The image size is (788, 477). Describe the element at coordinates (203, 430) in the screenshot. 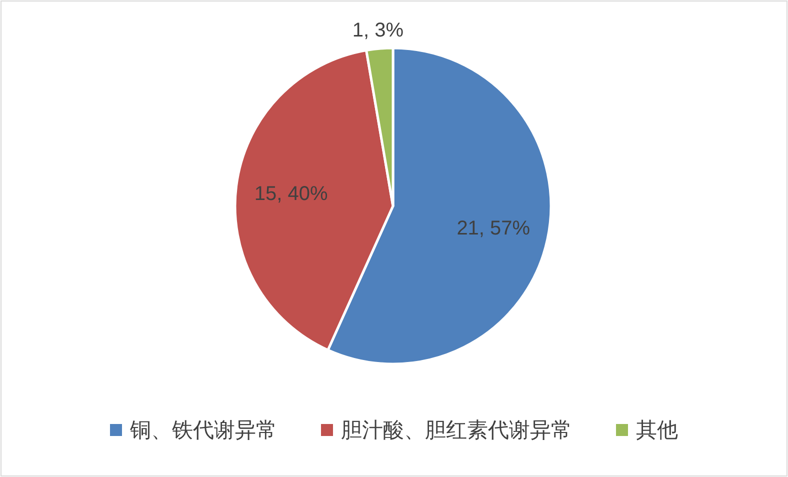

I see `legend-label: 铜、铁代谢异常` at that location.